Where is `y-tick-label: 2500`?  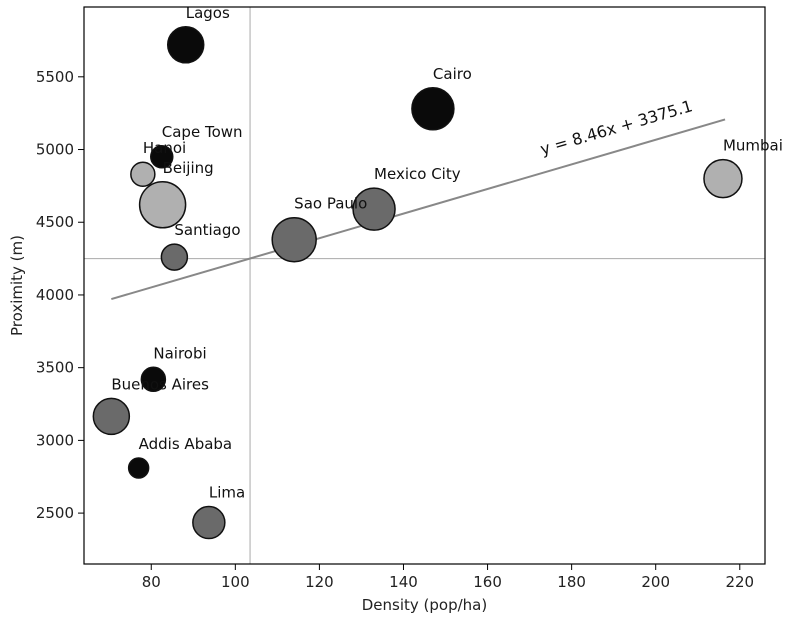 y-tick-label: 2500 is located at coordinates (55, 513).